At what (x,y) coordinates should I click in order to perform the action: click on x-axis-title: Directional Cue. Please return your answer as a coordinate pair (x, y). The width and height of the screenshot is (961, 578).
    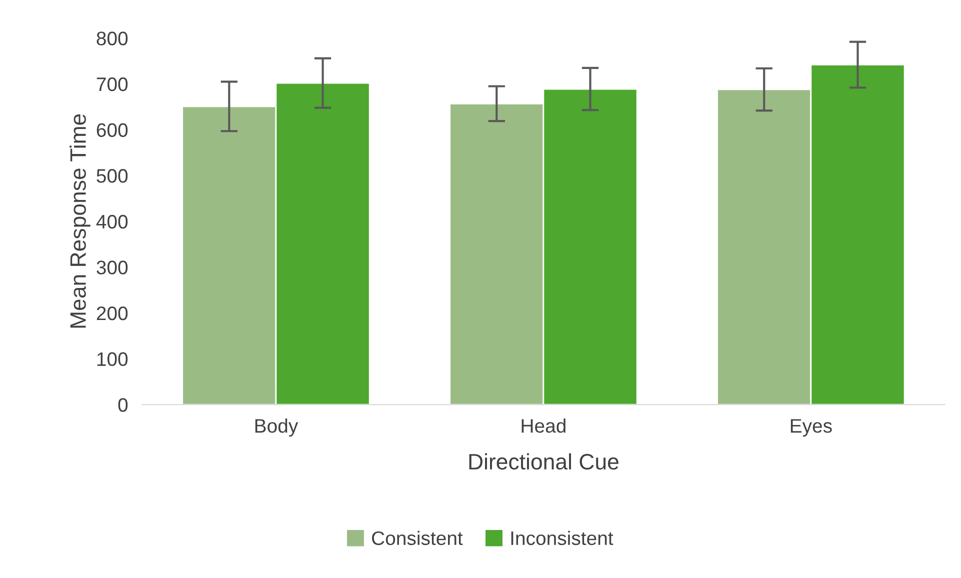
    Looking at the image, I should click on (543, 461).